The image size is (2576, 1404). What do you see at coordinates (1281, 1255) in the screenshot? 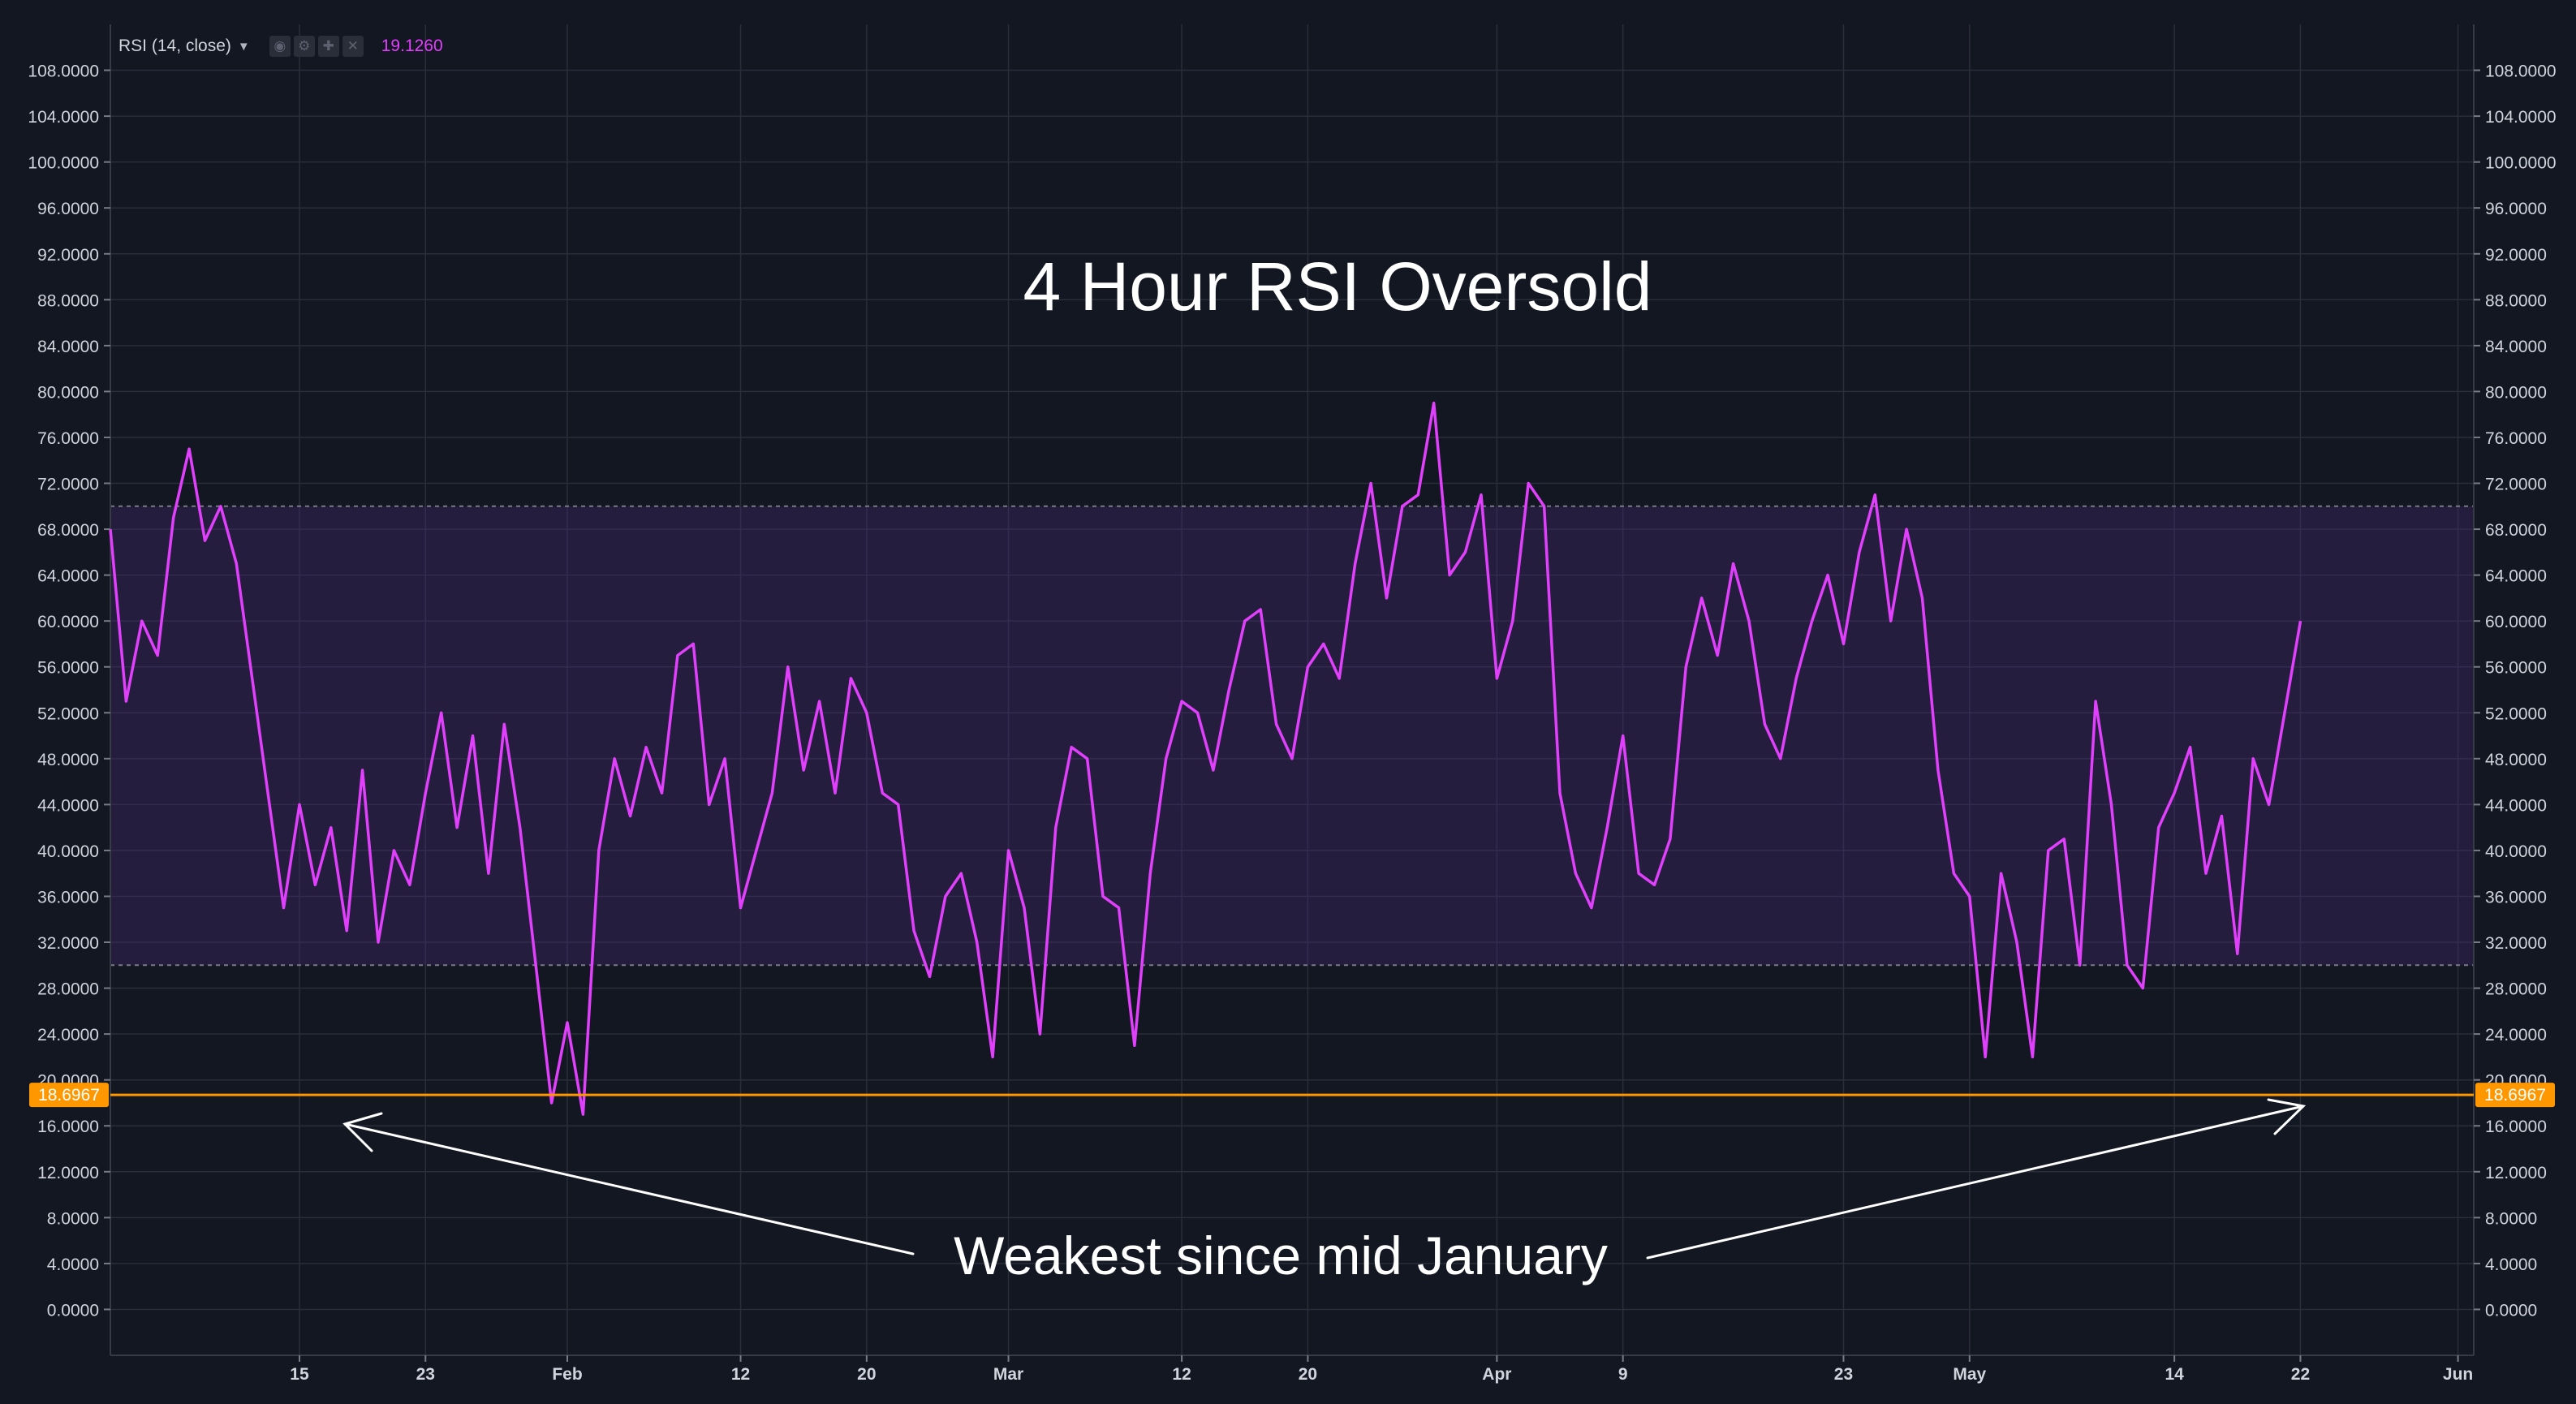
I see `annotation-text: Weakest since mid January` at bounding box center [1281, 1255].